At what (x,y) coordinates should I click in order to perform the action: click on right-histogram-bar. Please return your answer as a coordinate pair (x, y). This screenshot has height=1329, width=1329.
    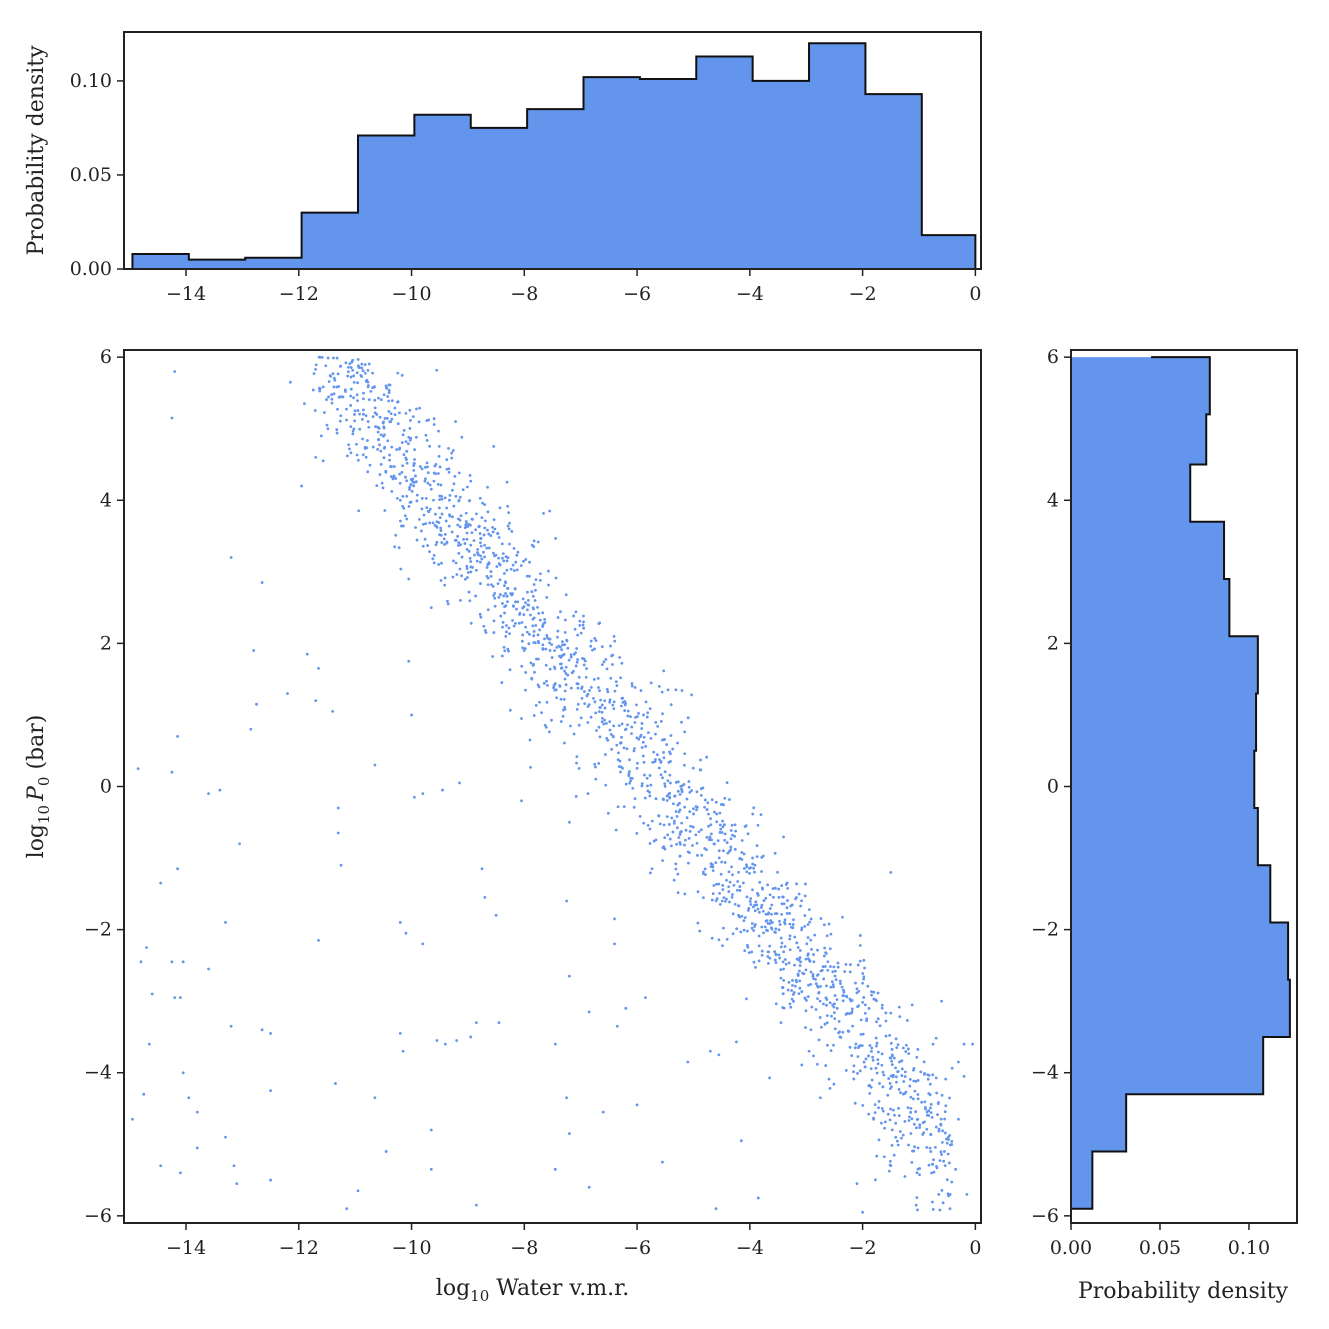
    Looking at the image, I should click on (1164, 836).